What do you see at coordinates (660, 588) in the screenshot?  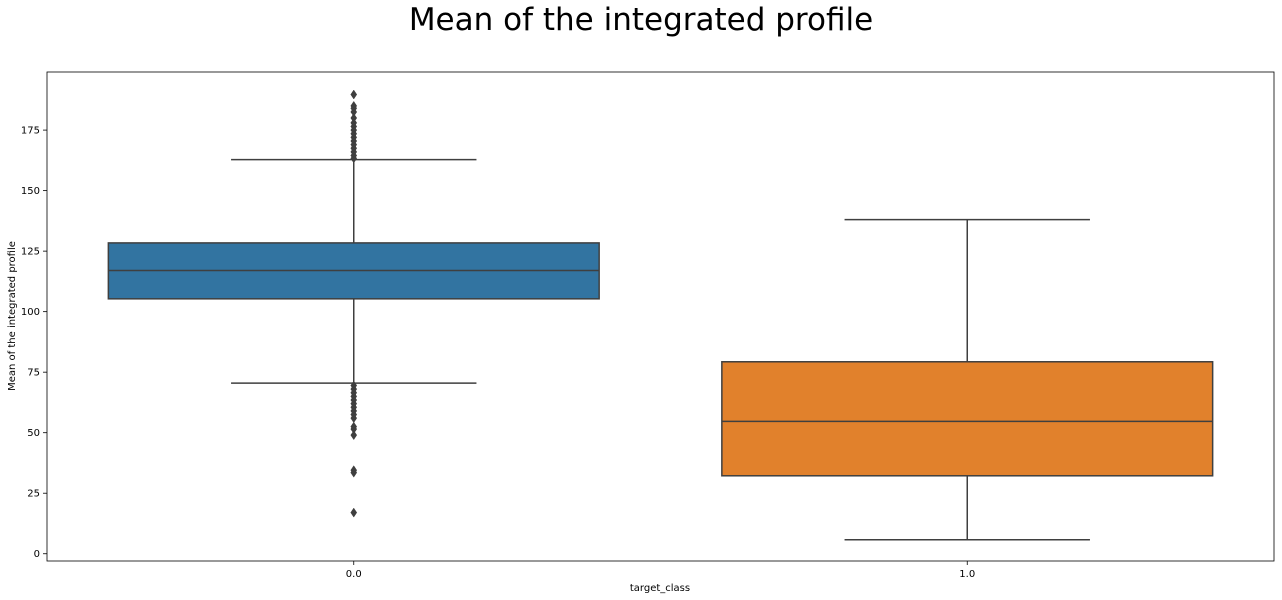 I see `x-axis-label: target_class` at bounding box center [660, 588].